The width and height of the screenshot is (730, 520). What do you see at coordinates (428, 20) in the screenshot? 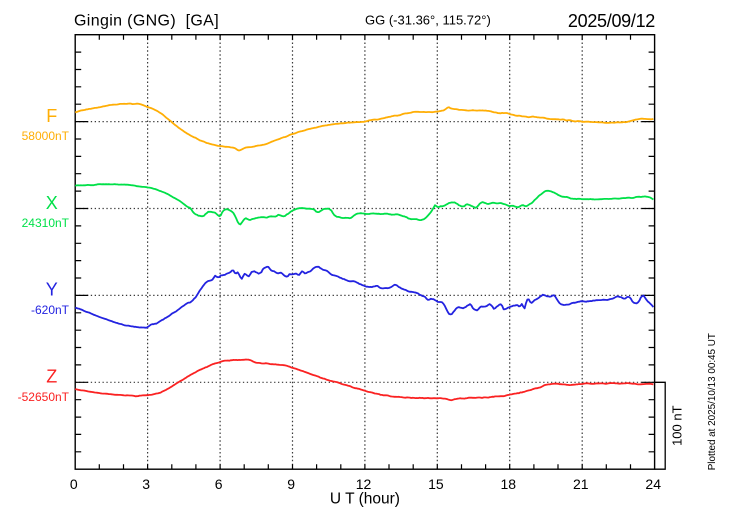
I see `svg-text: GG (-31.36°, 115.72°)` at bounding box center [428, 20].